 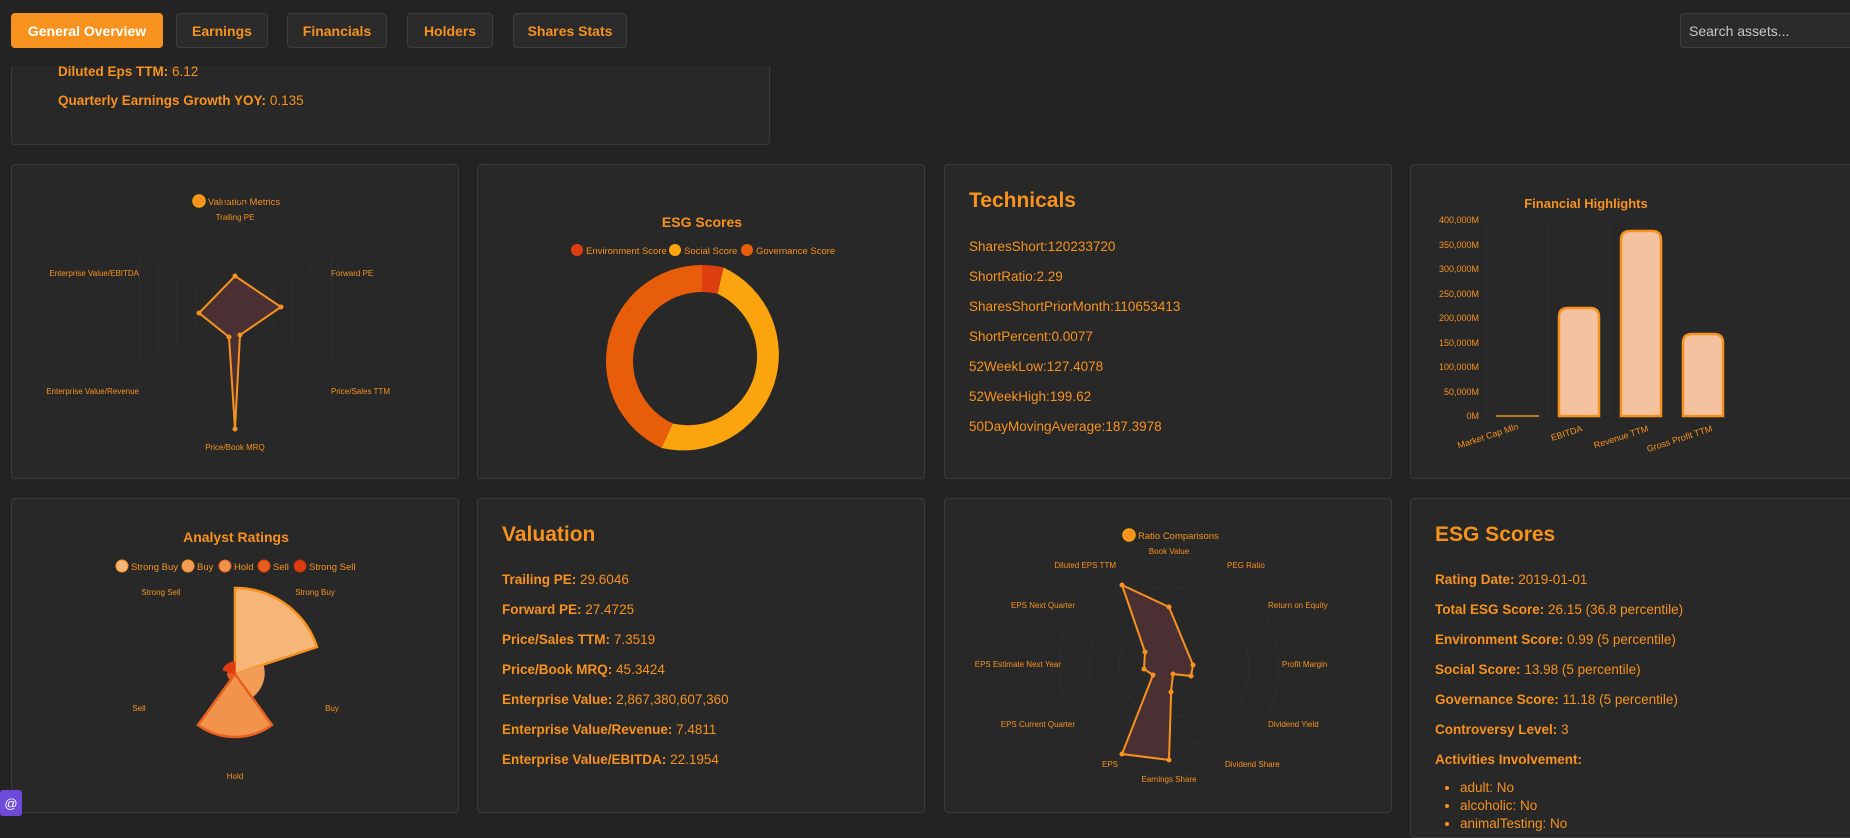 What do you see at coordinates (360, 391) in the screenshot?
I see `axis-label-price-sales: Price/Sales TTM` at bounding box center [360, 391].